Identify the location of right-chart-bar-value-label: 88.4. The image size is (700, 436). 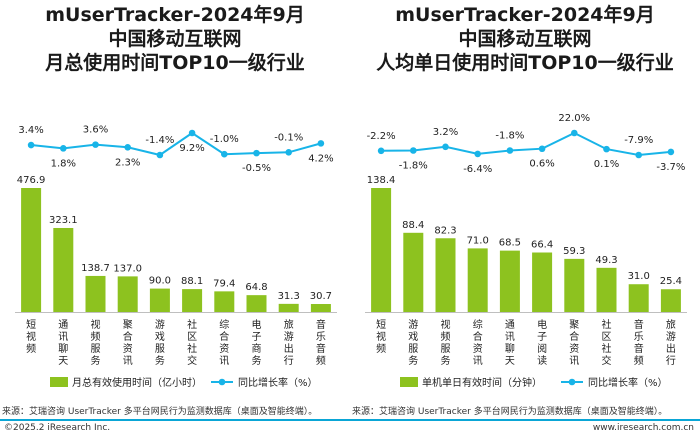
(413, 225).